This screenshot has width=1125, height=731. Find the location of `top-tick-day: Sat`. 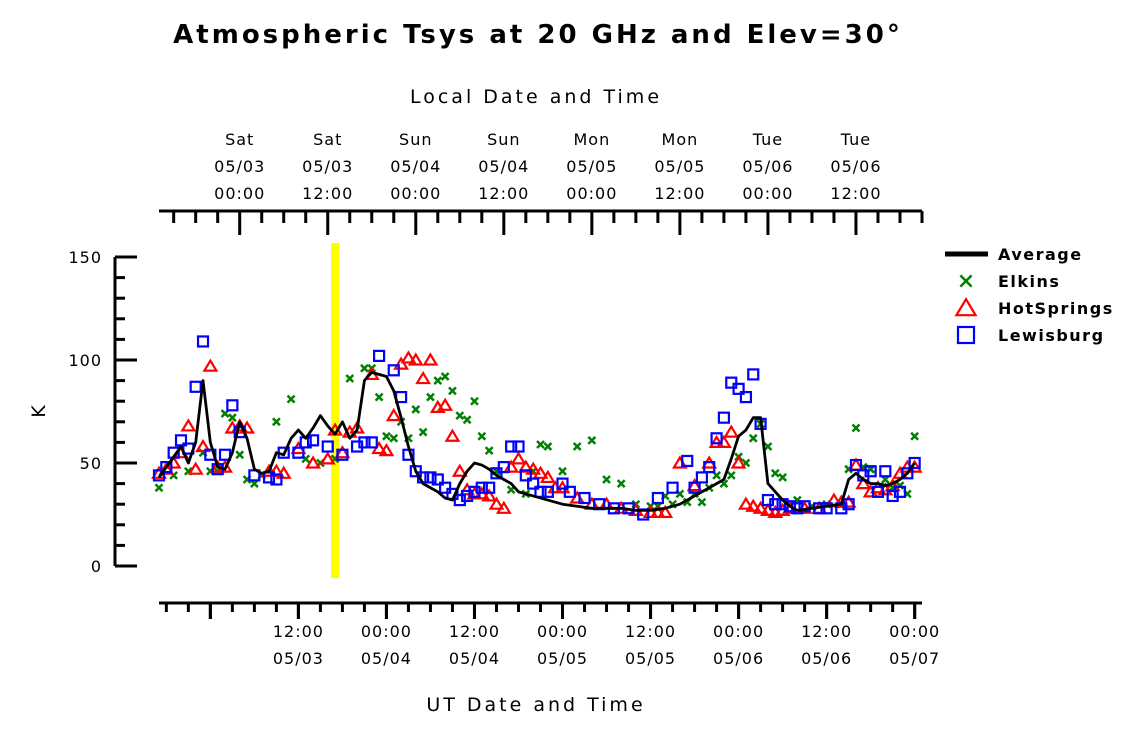

top-tick-day: Sat is located at coordinates (239, 139).